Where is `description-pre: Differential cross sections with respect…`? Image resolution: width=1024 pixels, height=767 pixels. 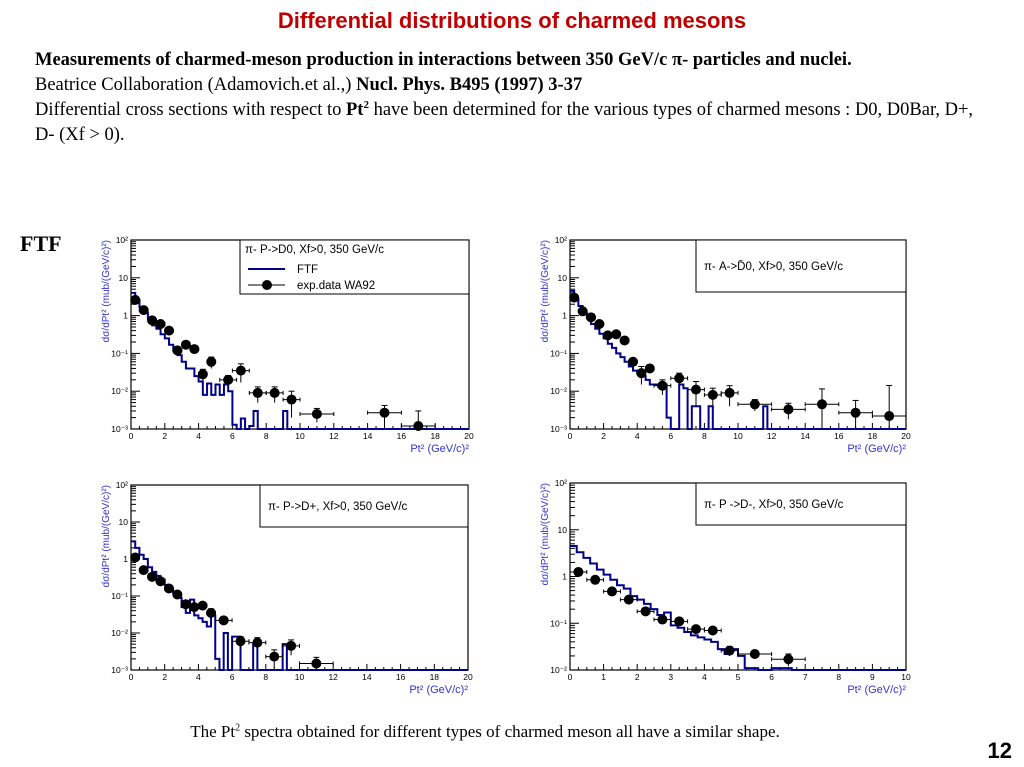
description-pre: Differential cross sections with respect… is located at coordinates (190, 110).